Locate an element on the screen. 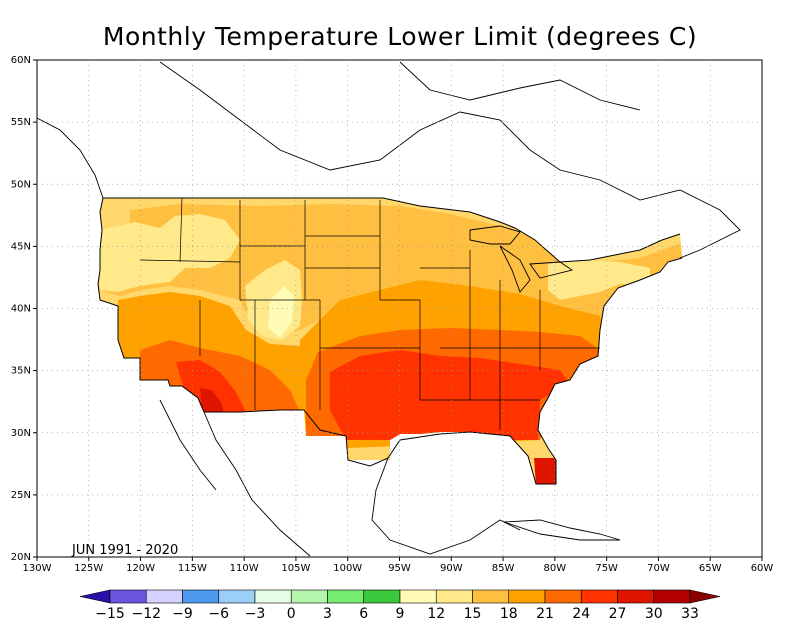 This screenshot has width=800, height=618. cuba is located at coordinates (562, 530).